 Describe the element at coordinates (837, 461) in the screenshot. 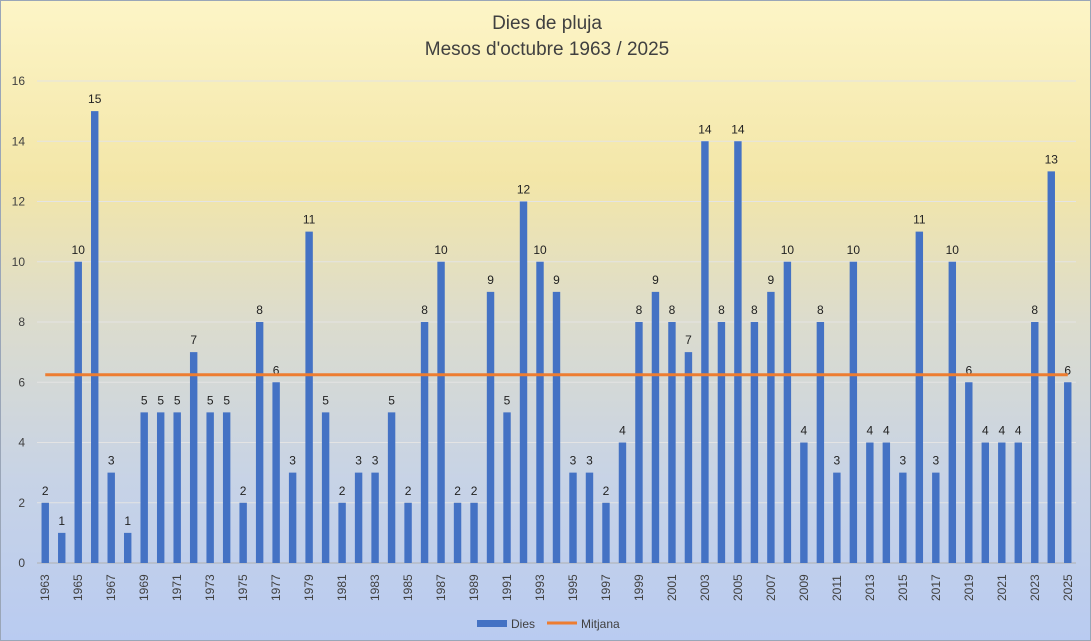

I see `data-label-2011: 3` at that location.